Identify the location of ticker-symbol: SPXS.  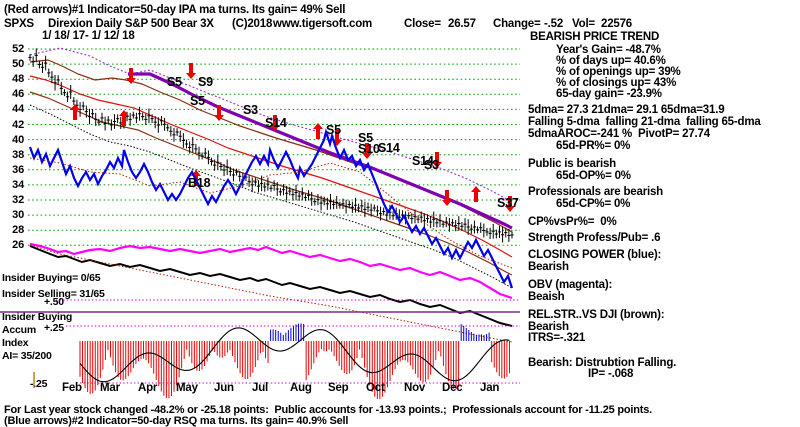
(19, 24).